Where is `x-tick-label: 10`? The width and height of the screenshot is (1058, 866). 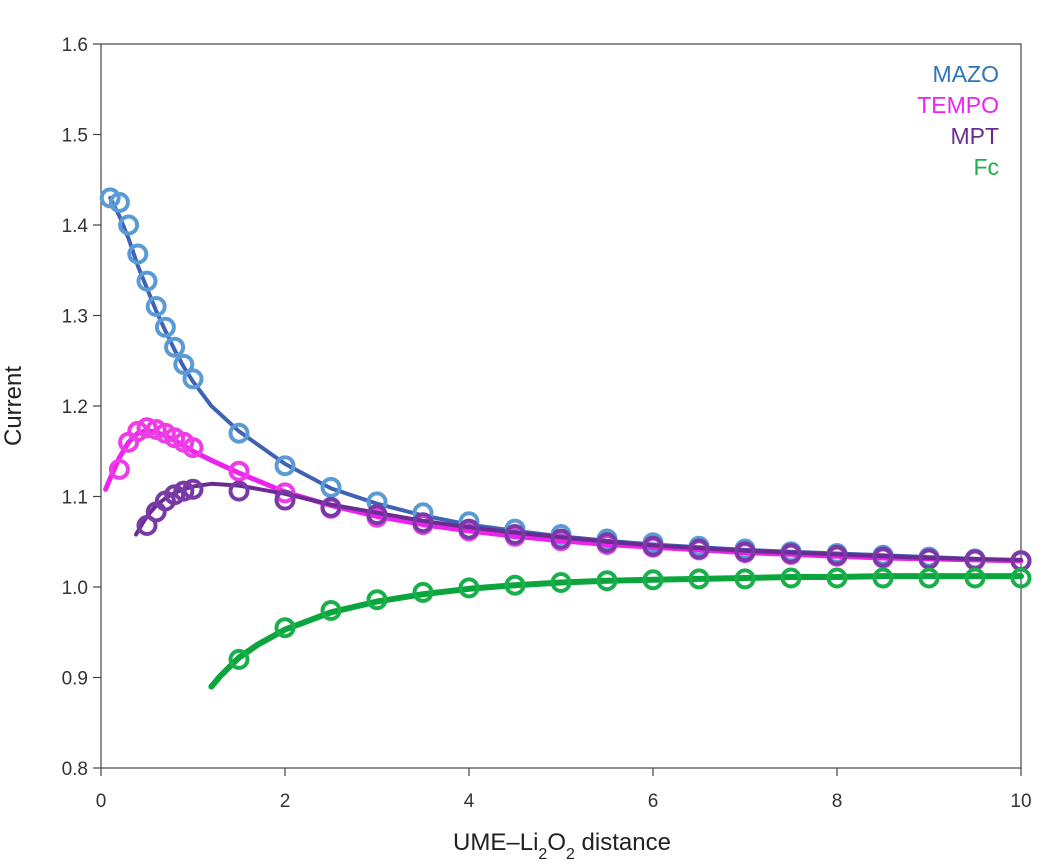 x-tick-label: 10 is located at coordinates (1020, 801).